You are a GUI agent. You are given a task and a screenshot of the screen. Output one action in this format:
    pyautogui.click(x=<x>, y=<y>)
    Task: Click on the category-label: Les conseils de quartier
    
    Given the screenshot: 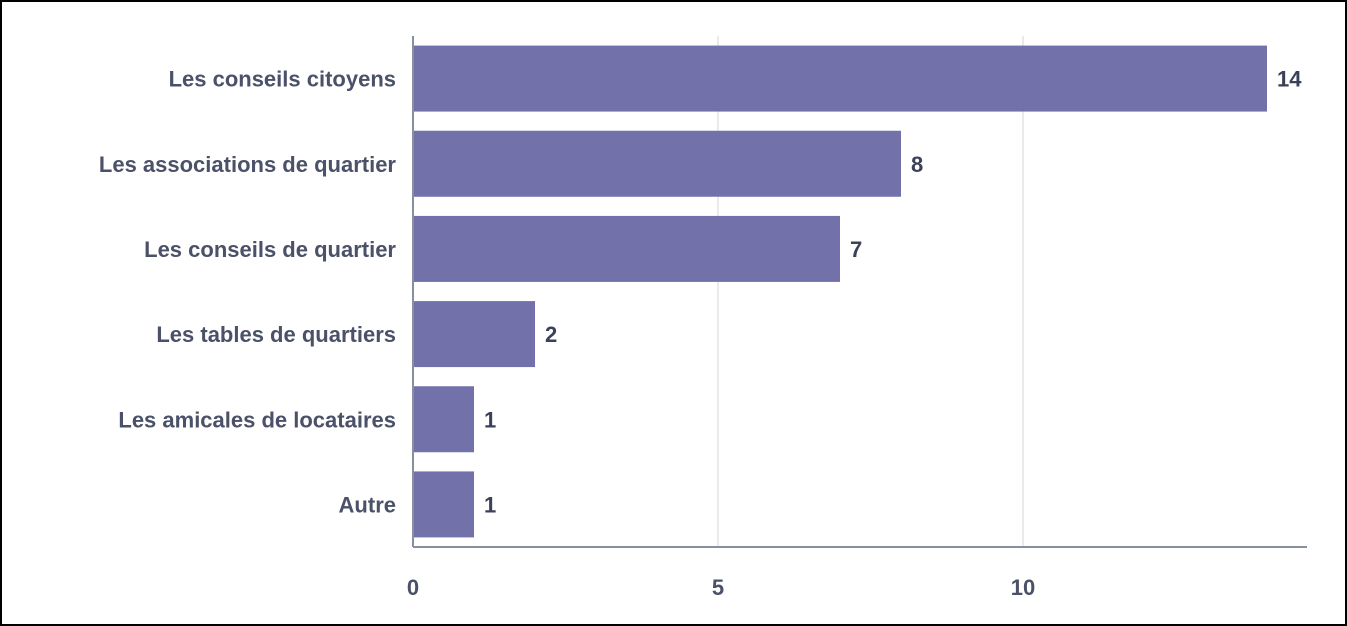 What is the action you would take?
    pyautogui.click(x=270, y=249)
    